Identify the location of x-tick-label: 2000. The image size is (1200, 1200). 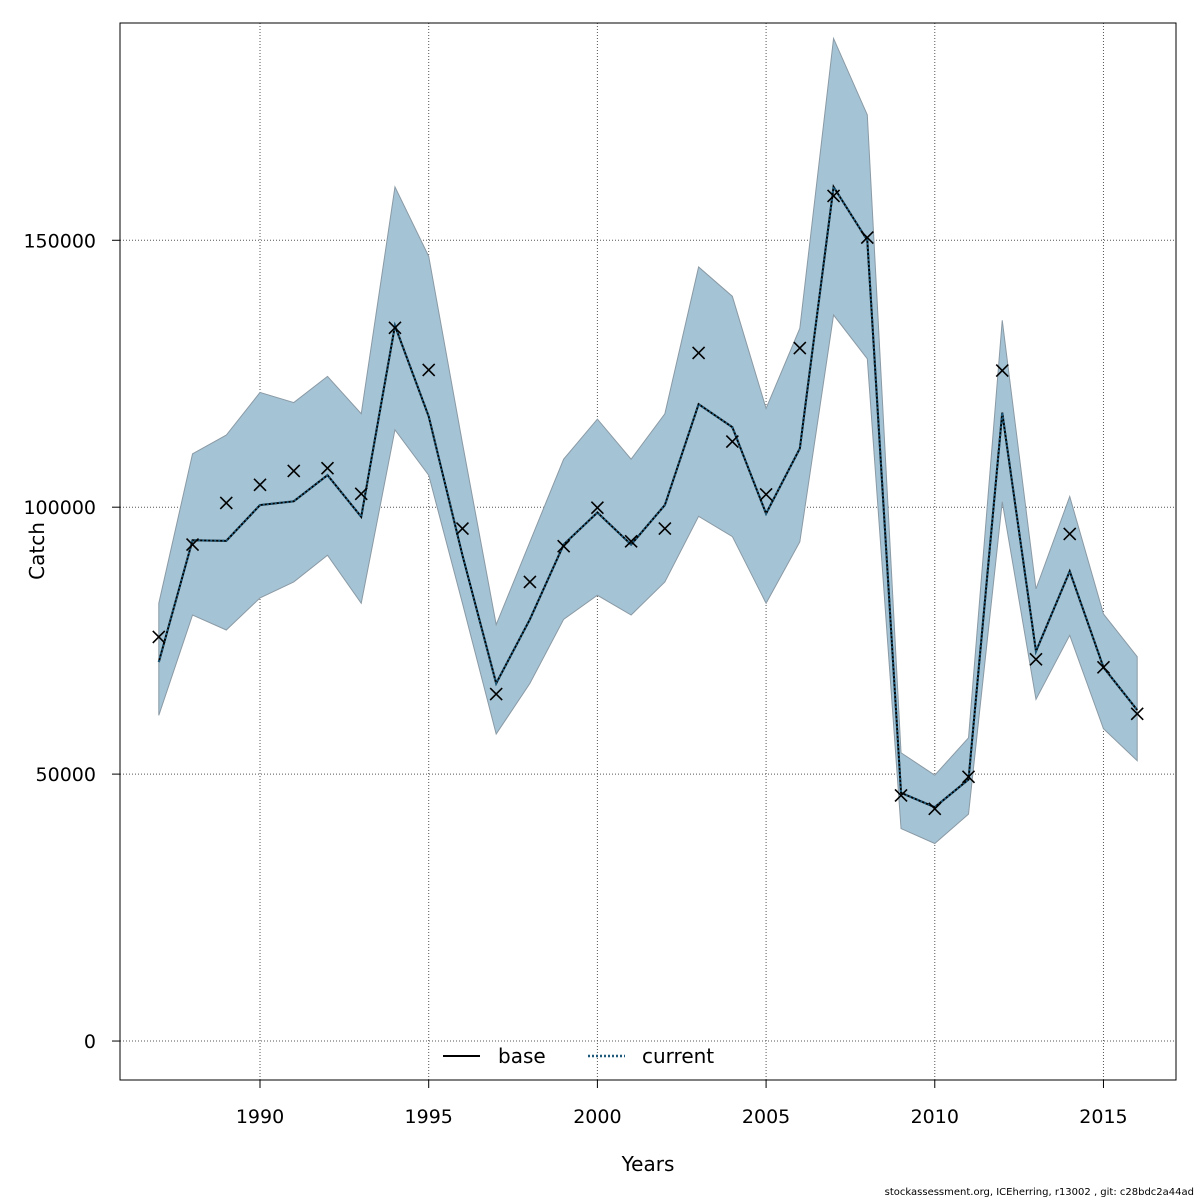
(597, 1117).